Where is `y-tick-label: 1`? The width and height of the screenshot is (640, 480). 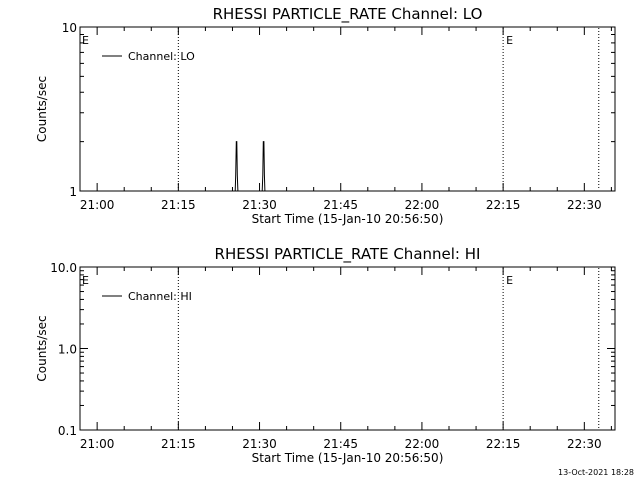
y-tick-label: 1 is located at coordinates (73, 192).